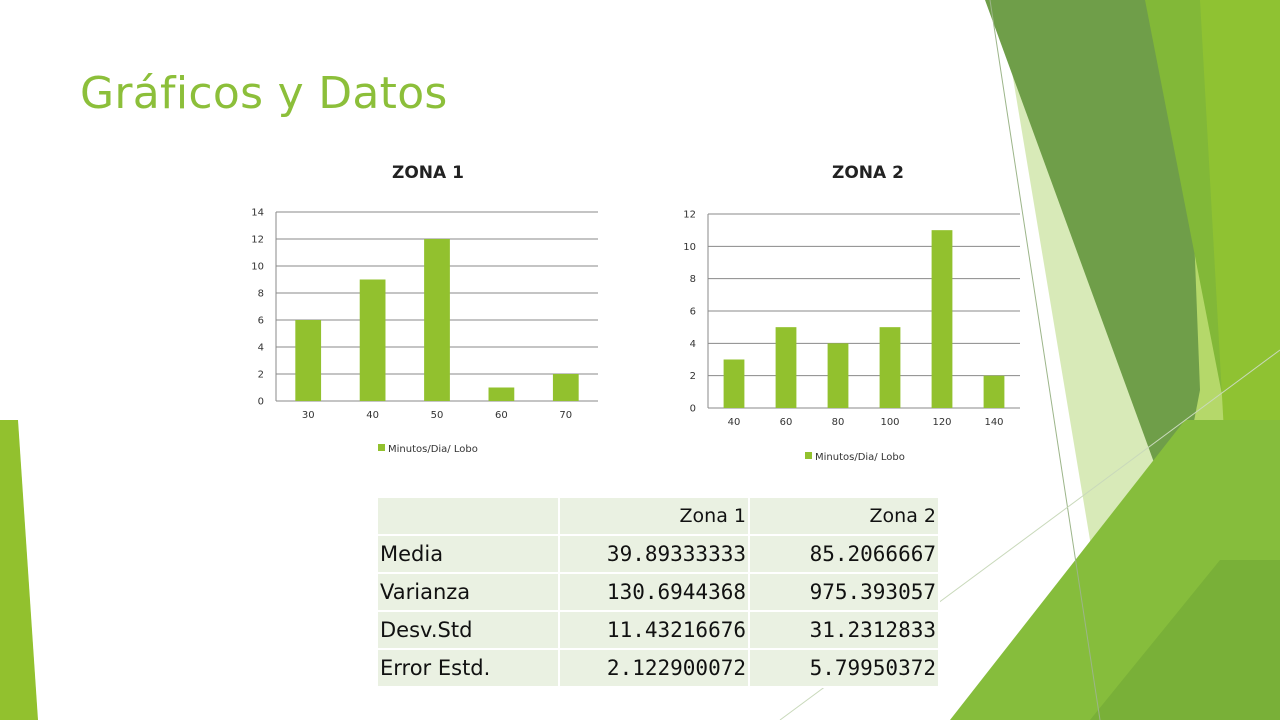 This screenshot has height=720, width=1280. I want to click on right-dark-facet, so click(1092, 260).